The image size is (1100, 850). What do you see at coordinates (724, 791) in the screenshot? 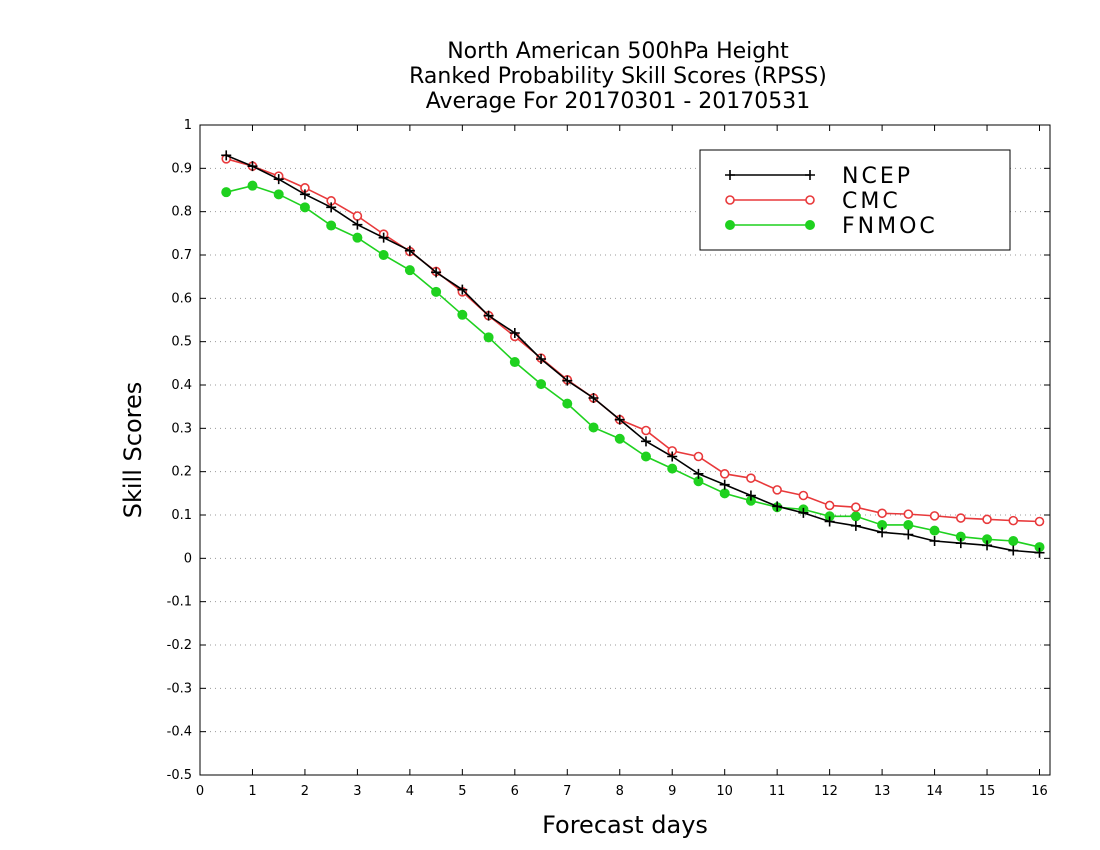
I see `x-tick-label: 10` at bounding box center [724, 791].